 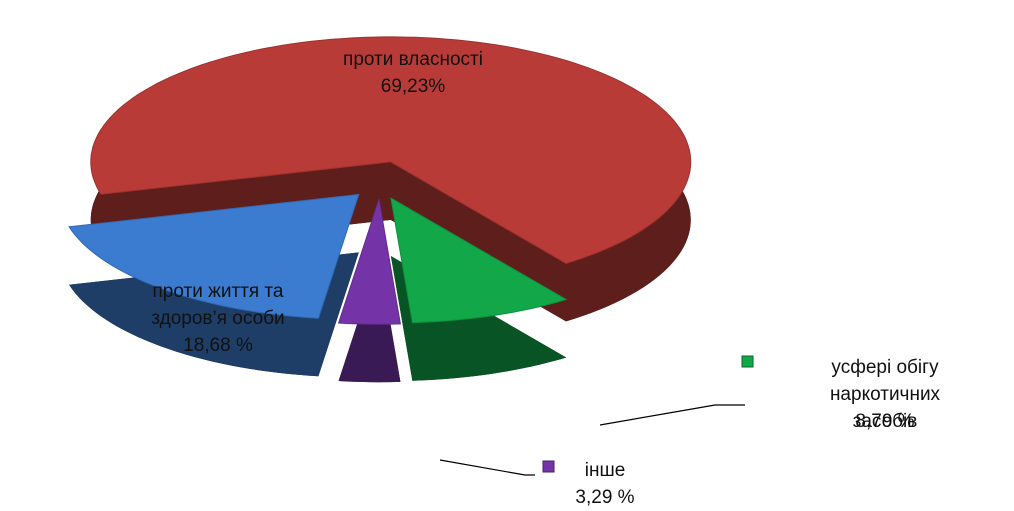 What do you see at coordinates (413, 59) in the screenshot?
I see `slice-label: проти власності` at bounding box center [413, 59].